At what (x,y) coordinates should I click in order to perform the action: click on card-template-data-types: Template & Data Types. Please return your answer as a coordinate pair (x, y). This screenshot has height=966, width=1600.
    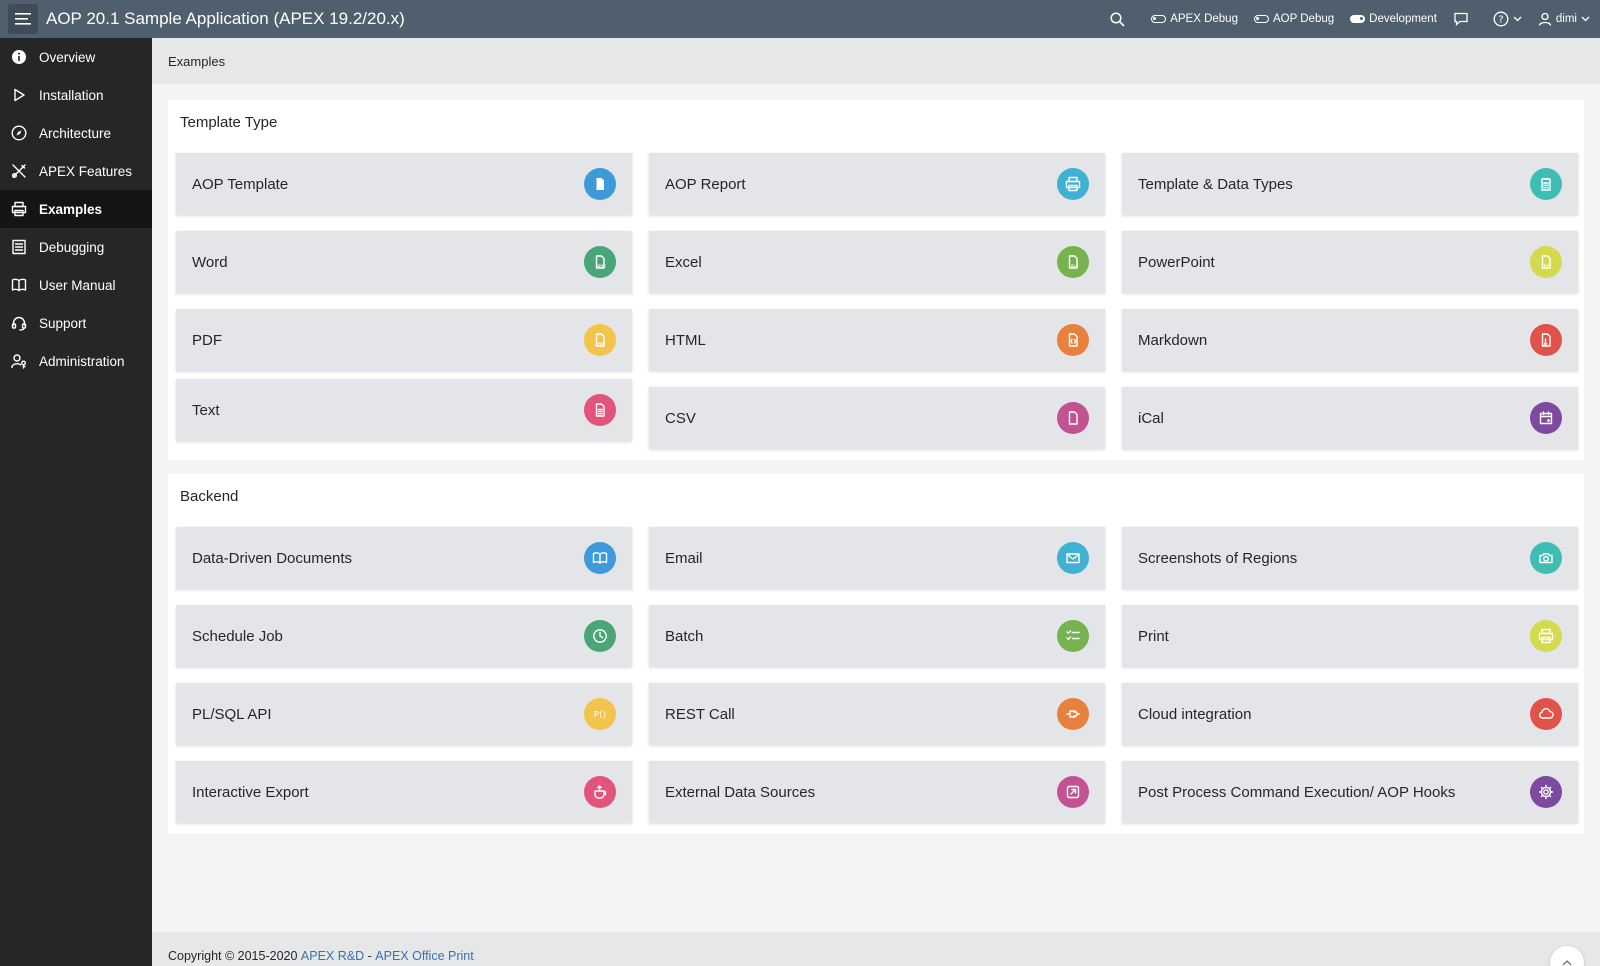
    Looking at the image, I should click on (1350, 184).